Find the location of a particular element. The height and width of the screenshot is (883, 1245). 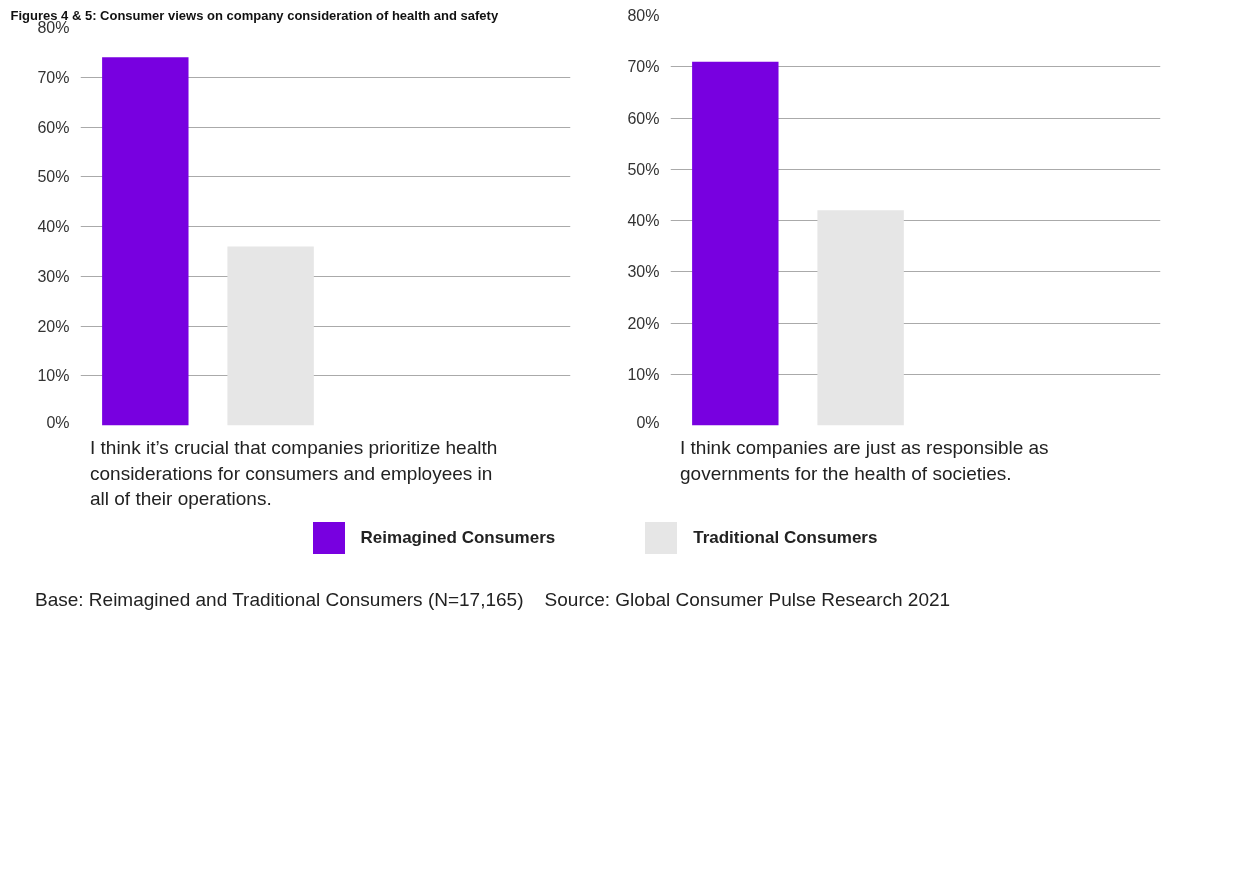

x-axis-title: I think companies are just as responsible as governments for the health of societies. is located at coordinates (865, 461).